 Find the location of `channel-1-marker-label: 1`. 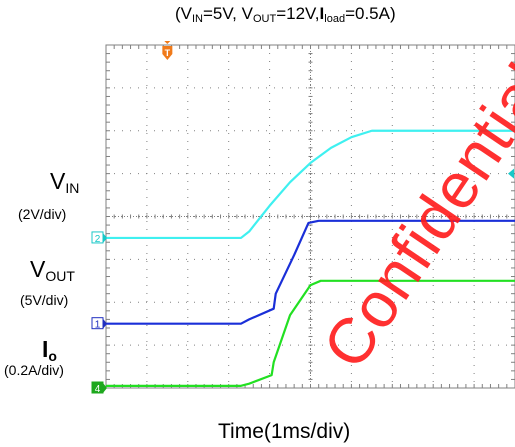

channel-1-marker-label: 1 is located at coordinates (98, 325).